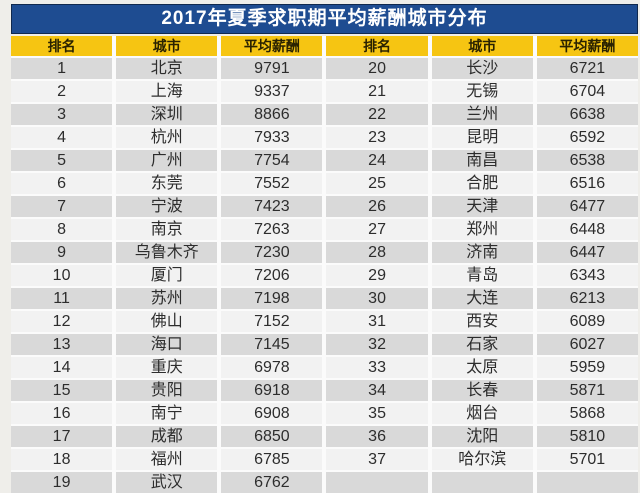 The width and height of the screenshot is (640, 493). Describe the element at coordinates (272, 229) in the screenshot. I see `salary-cell: 7263` at that location.